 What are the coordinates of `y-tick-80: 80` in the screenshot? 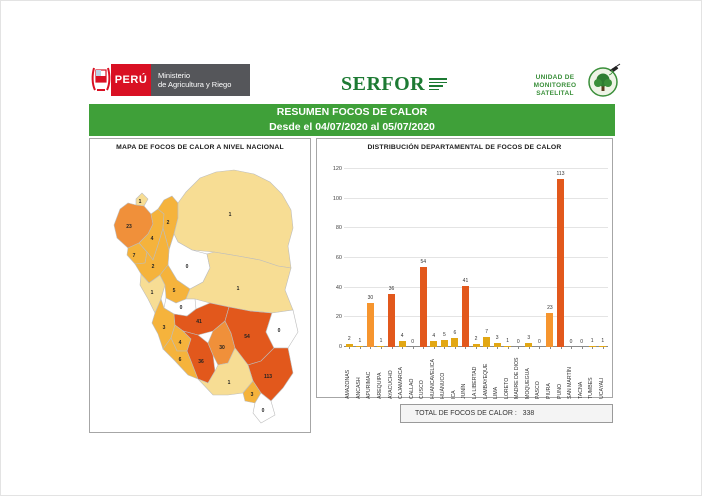 It's located at (338, 228).